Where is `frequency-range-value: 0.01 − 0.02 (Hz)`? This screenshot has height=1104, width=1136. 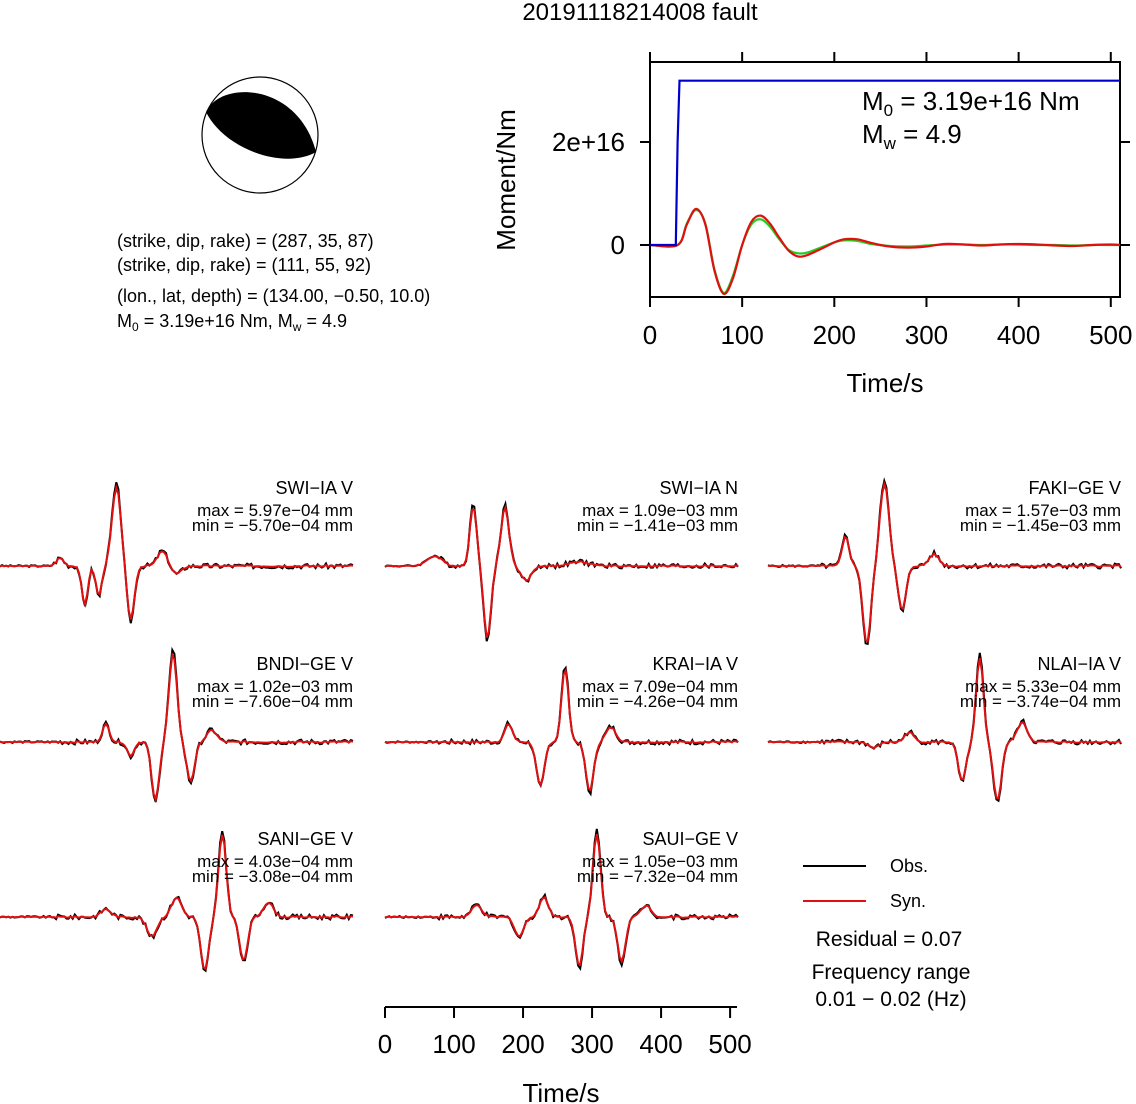
frequency-range-value: 0.01 − 0.02 (Hz) is located at coordinates (890, 999).